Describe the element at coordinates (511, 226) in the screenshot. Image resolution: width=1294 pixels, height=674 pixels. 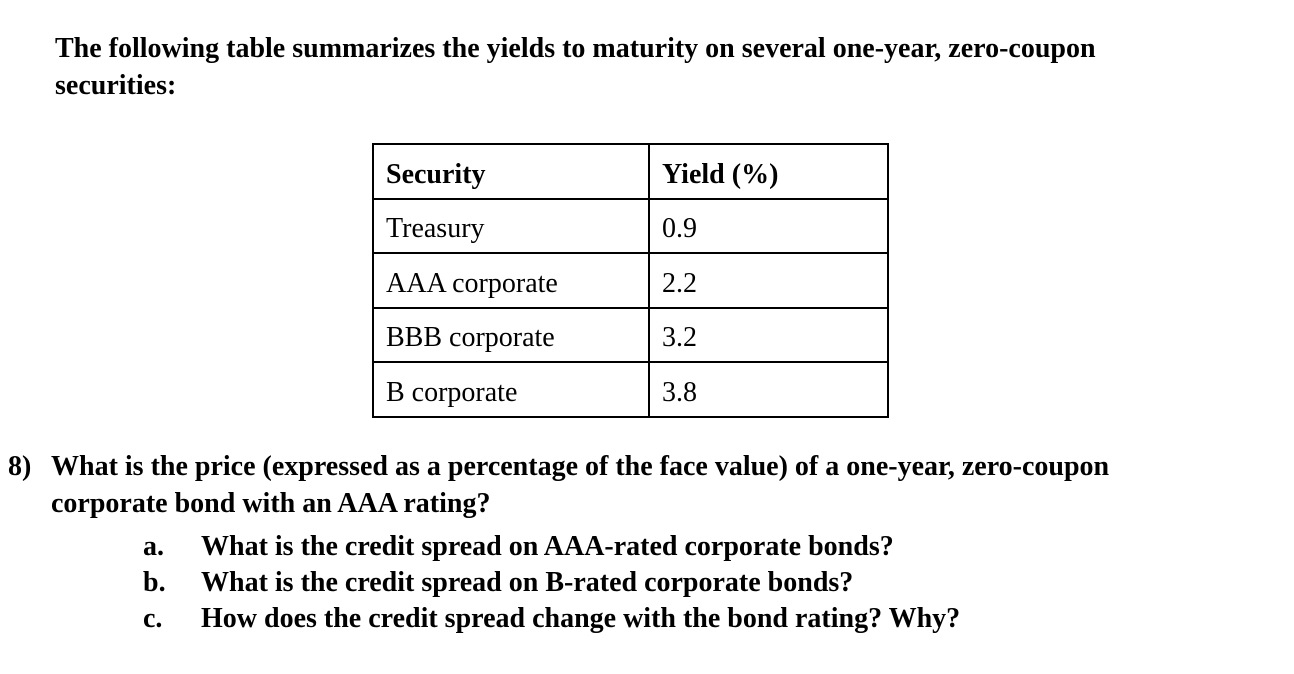
I see `security-cell: Treasury` at that location.